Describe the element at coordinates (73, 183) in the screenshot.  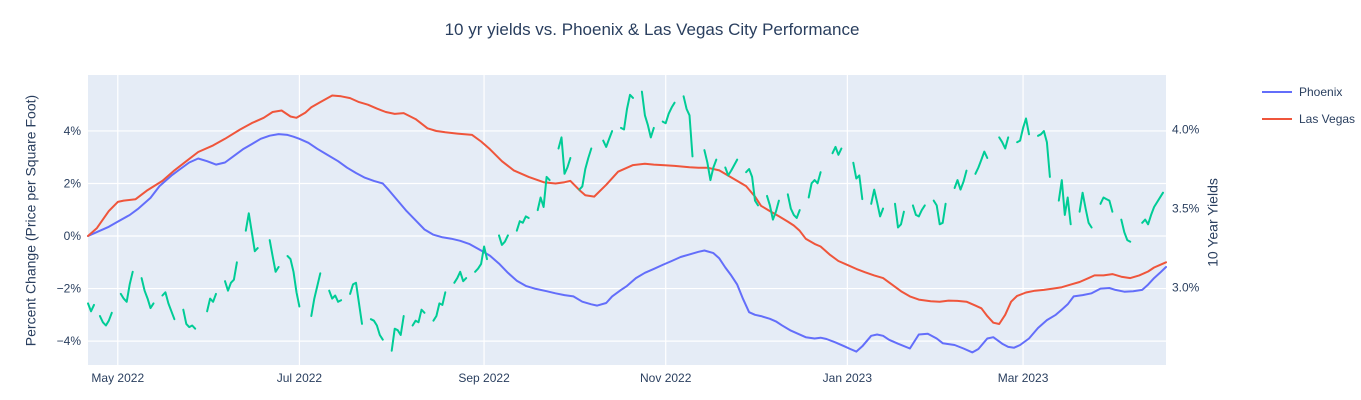
I see `y-left-tick-label: 2%` at that location.